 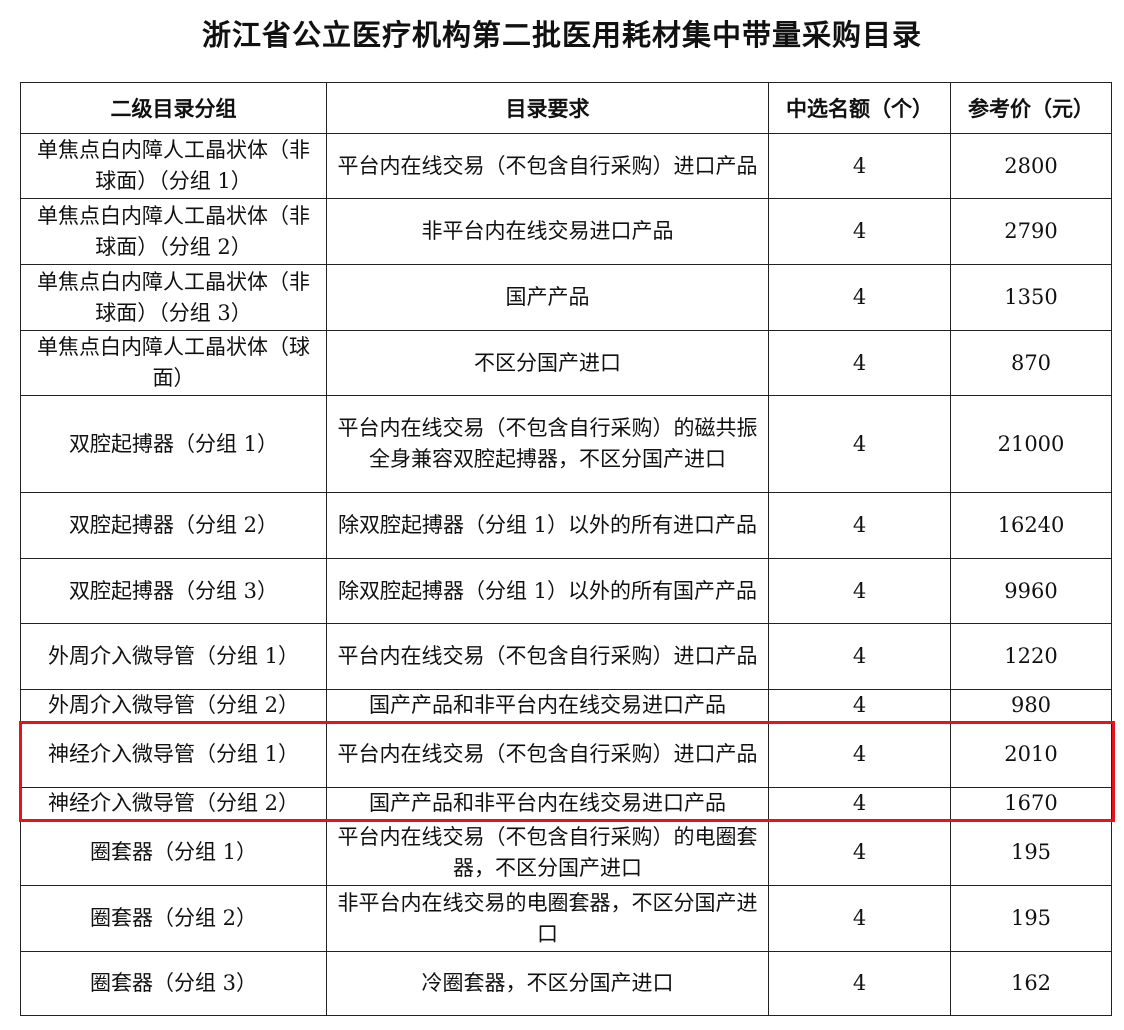 What do you see at coordinates (173, 166) in the screenshot?
I see `cell-group: 单焦点白内障人工晶状体（非球面）（分组 1）` at bounding box center [173, 166].